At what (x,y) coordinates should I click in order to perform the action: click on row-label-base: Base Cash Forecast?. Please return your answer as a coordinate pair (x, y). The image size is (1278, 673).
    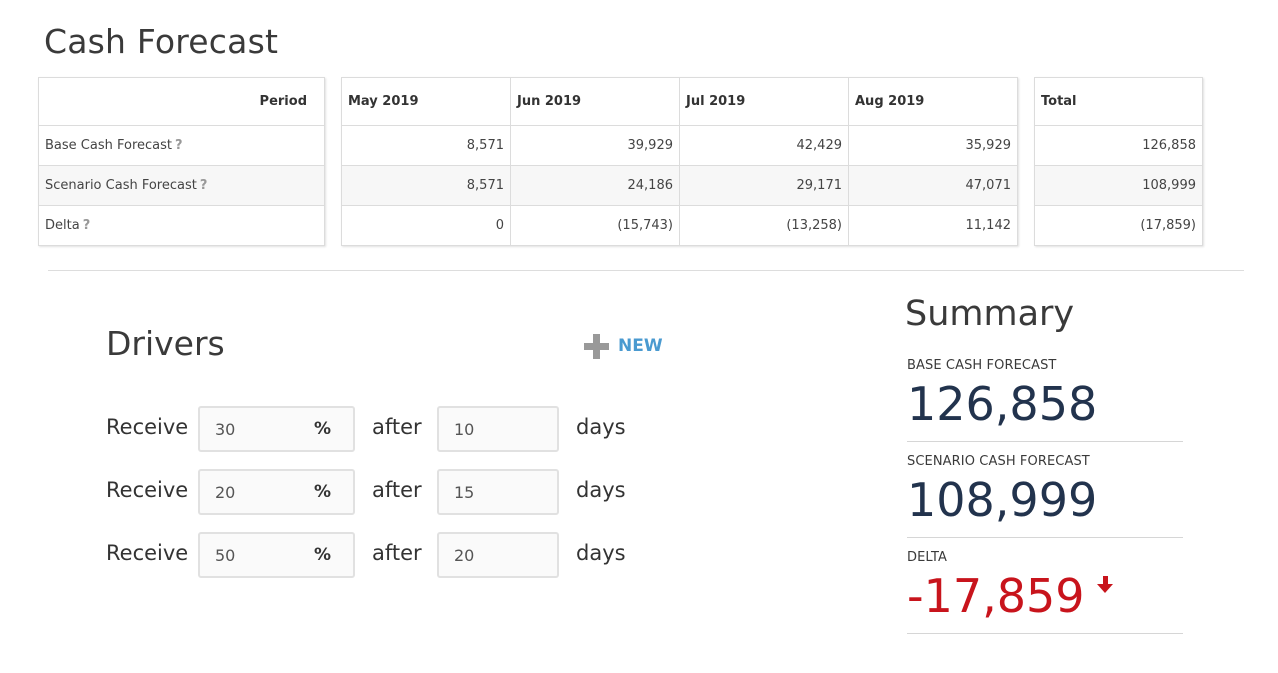
    Looking at the image, I should click on (181, 145).